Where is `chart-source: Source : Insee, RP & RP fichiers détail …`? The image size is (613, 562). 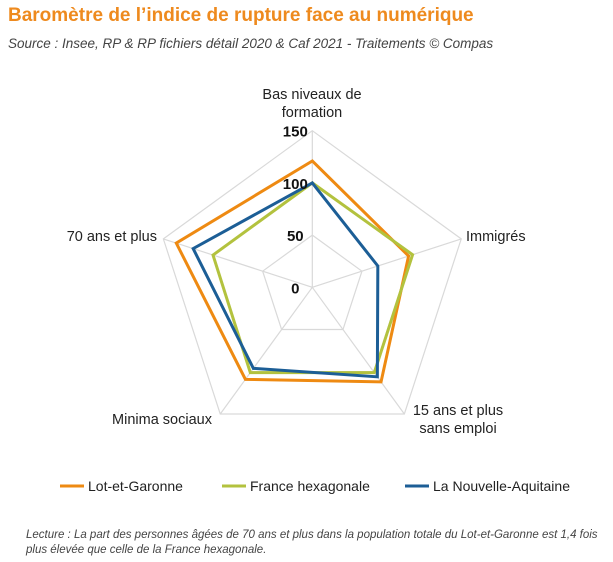
chart-source: Source : Insee, RP & RP fichiers détail … is located at coordinates (251, 43).